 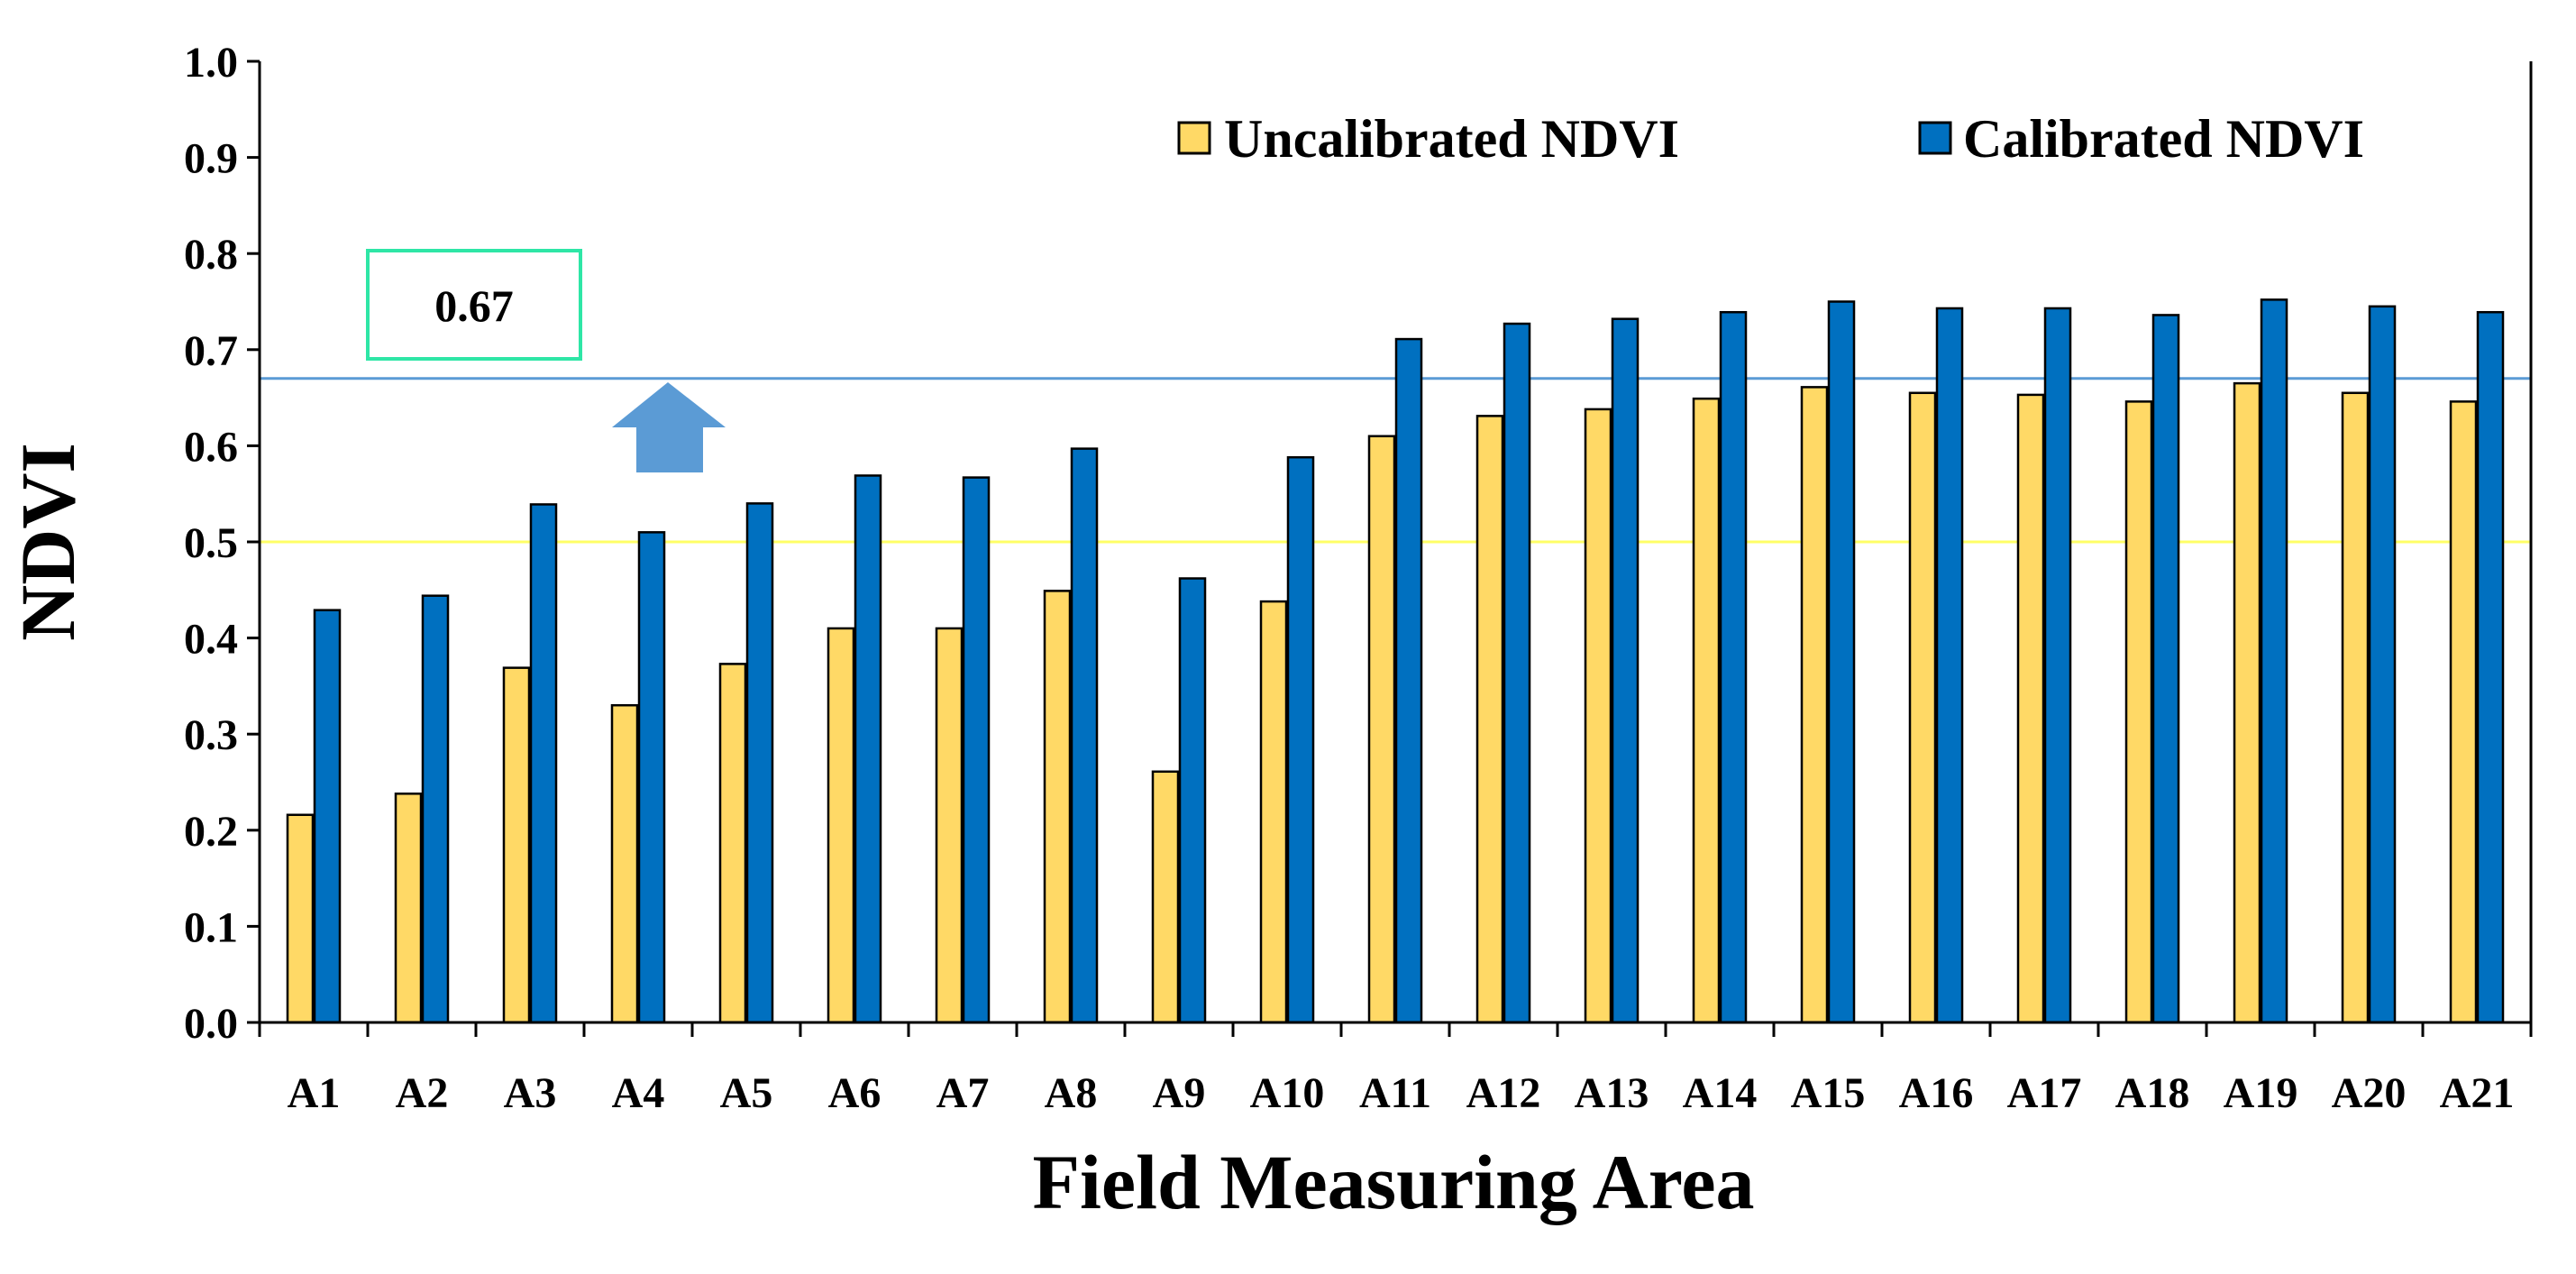 What do you see at coordinates (211, 735) in the screenshot?
I see `y-tick-label: 0.3` at bounding box center [211, 735].